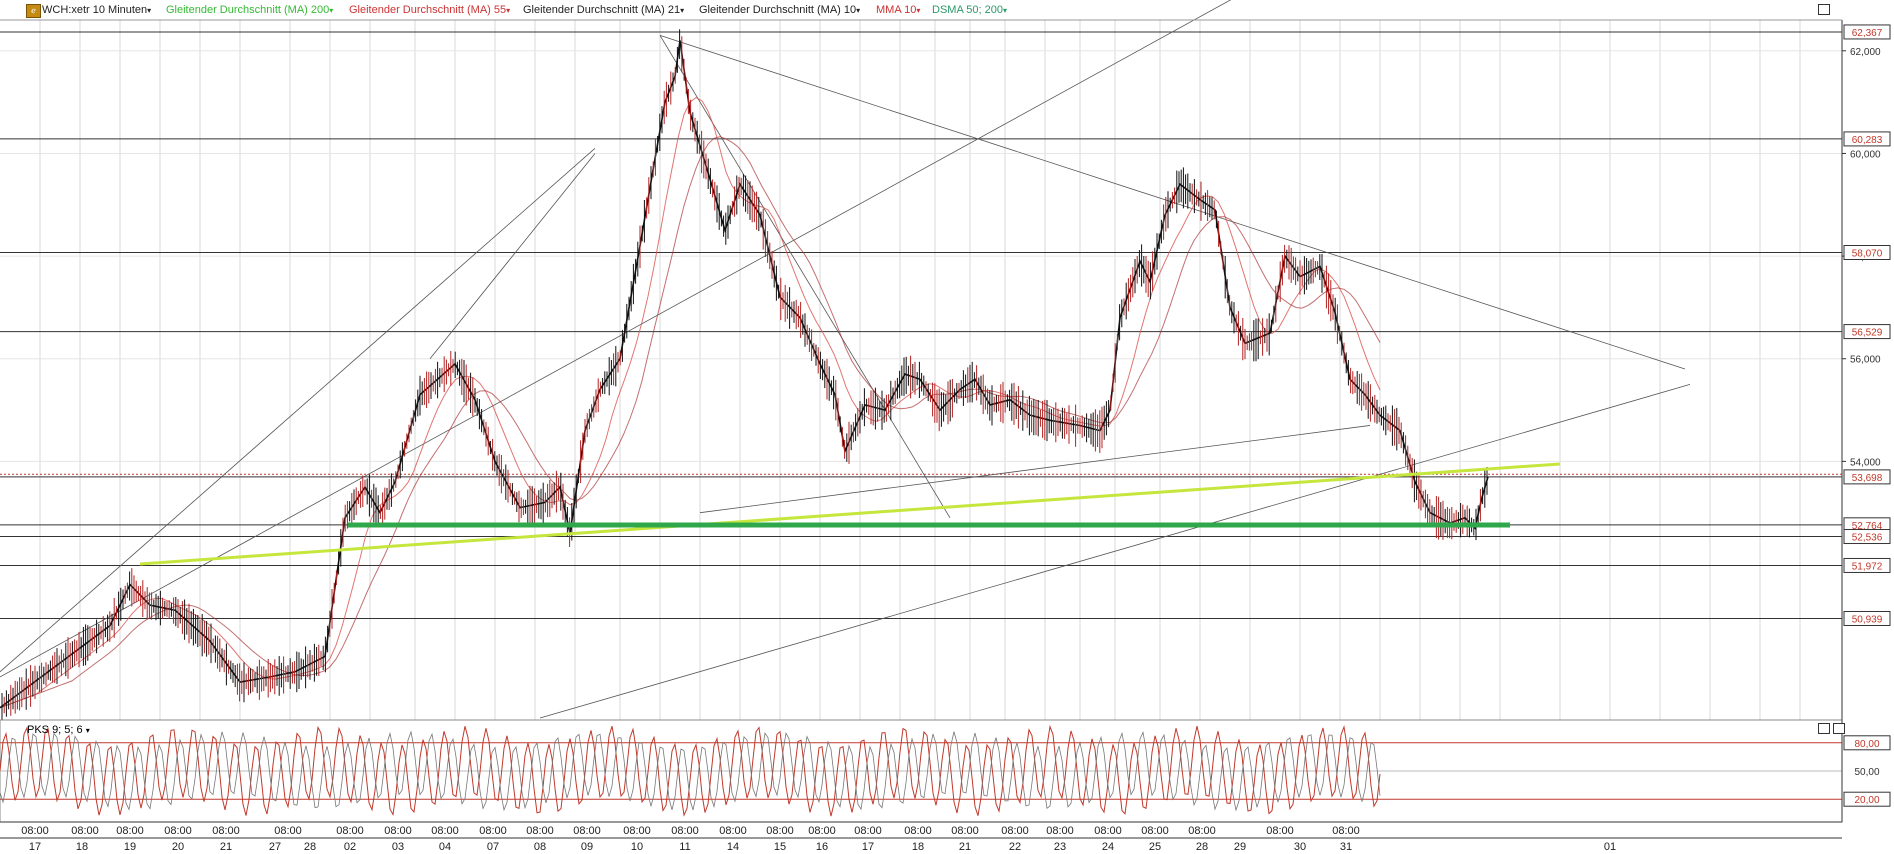 This screenshot has height=854, width=1894. I want to click on legend-dsma: DSMA 50; 200▾, so click(969, 10).